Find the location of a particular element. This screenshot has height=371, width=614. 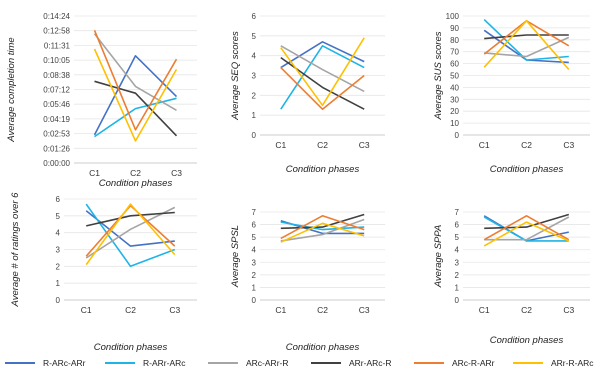

y-tick-label: 0:08:38 is located at coordinates (56, 75).